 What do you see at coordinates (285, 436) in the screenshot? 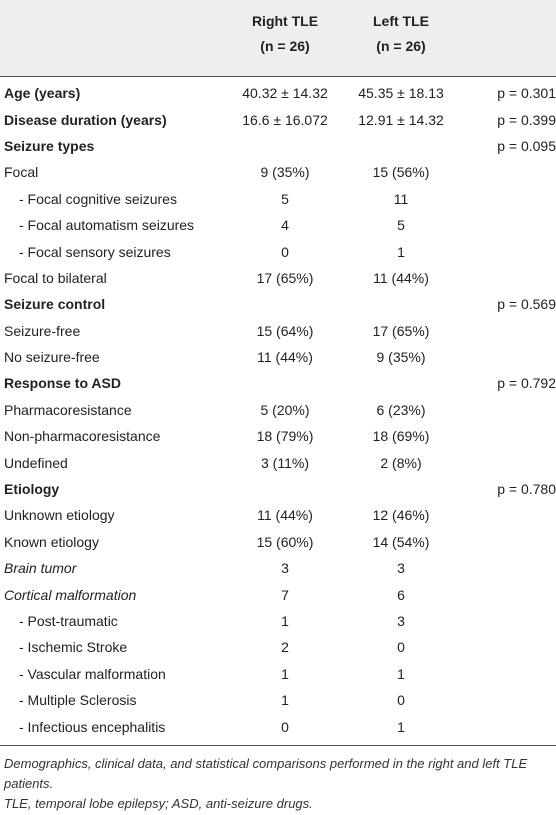
I see `table-cell: 18 (79%)` at bounding box center [285, 436].